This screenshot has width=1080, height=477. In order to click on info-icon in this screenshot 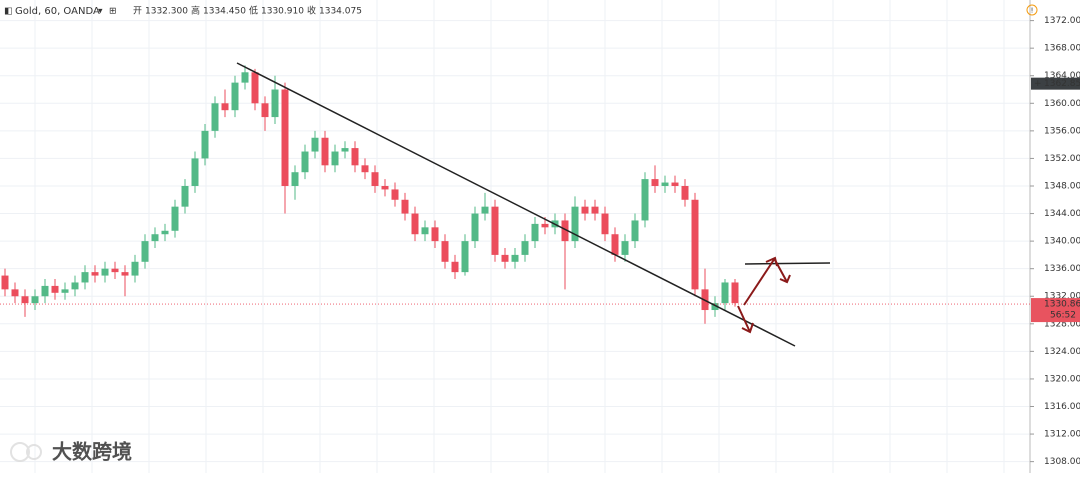, I will do `click(1032, 10)`.